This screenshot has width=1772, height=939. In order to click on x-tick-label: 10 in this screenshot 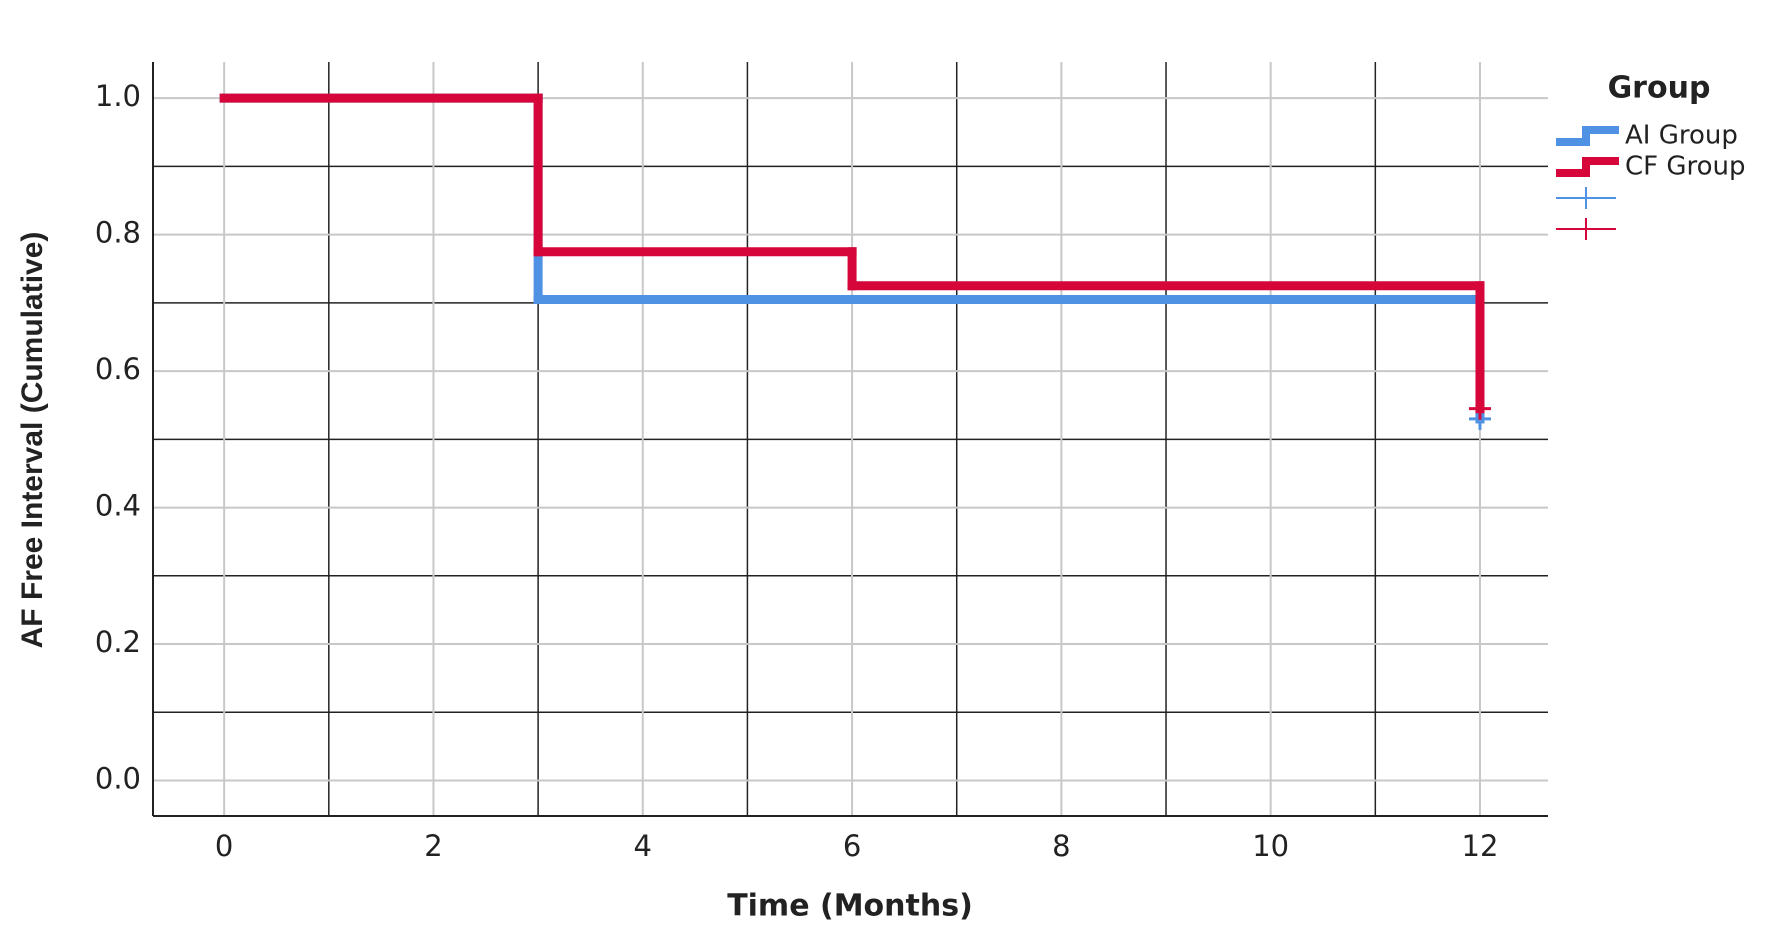, I will do `click(1270, 846)`.